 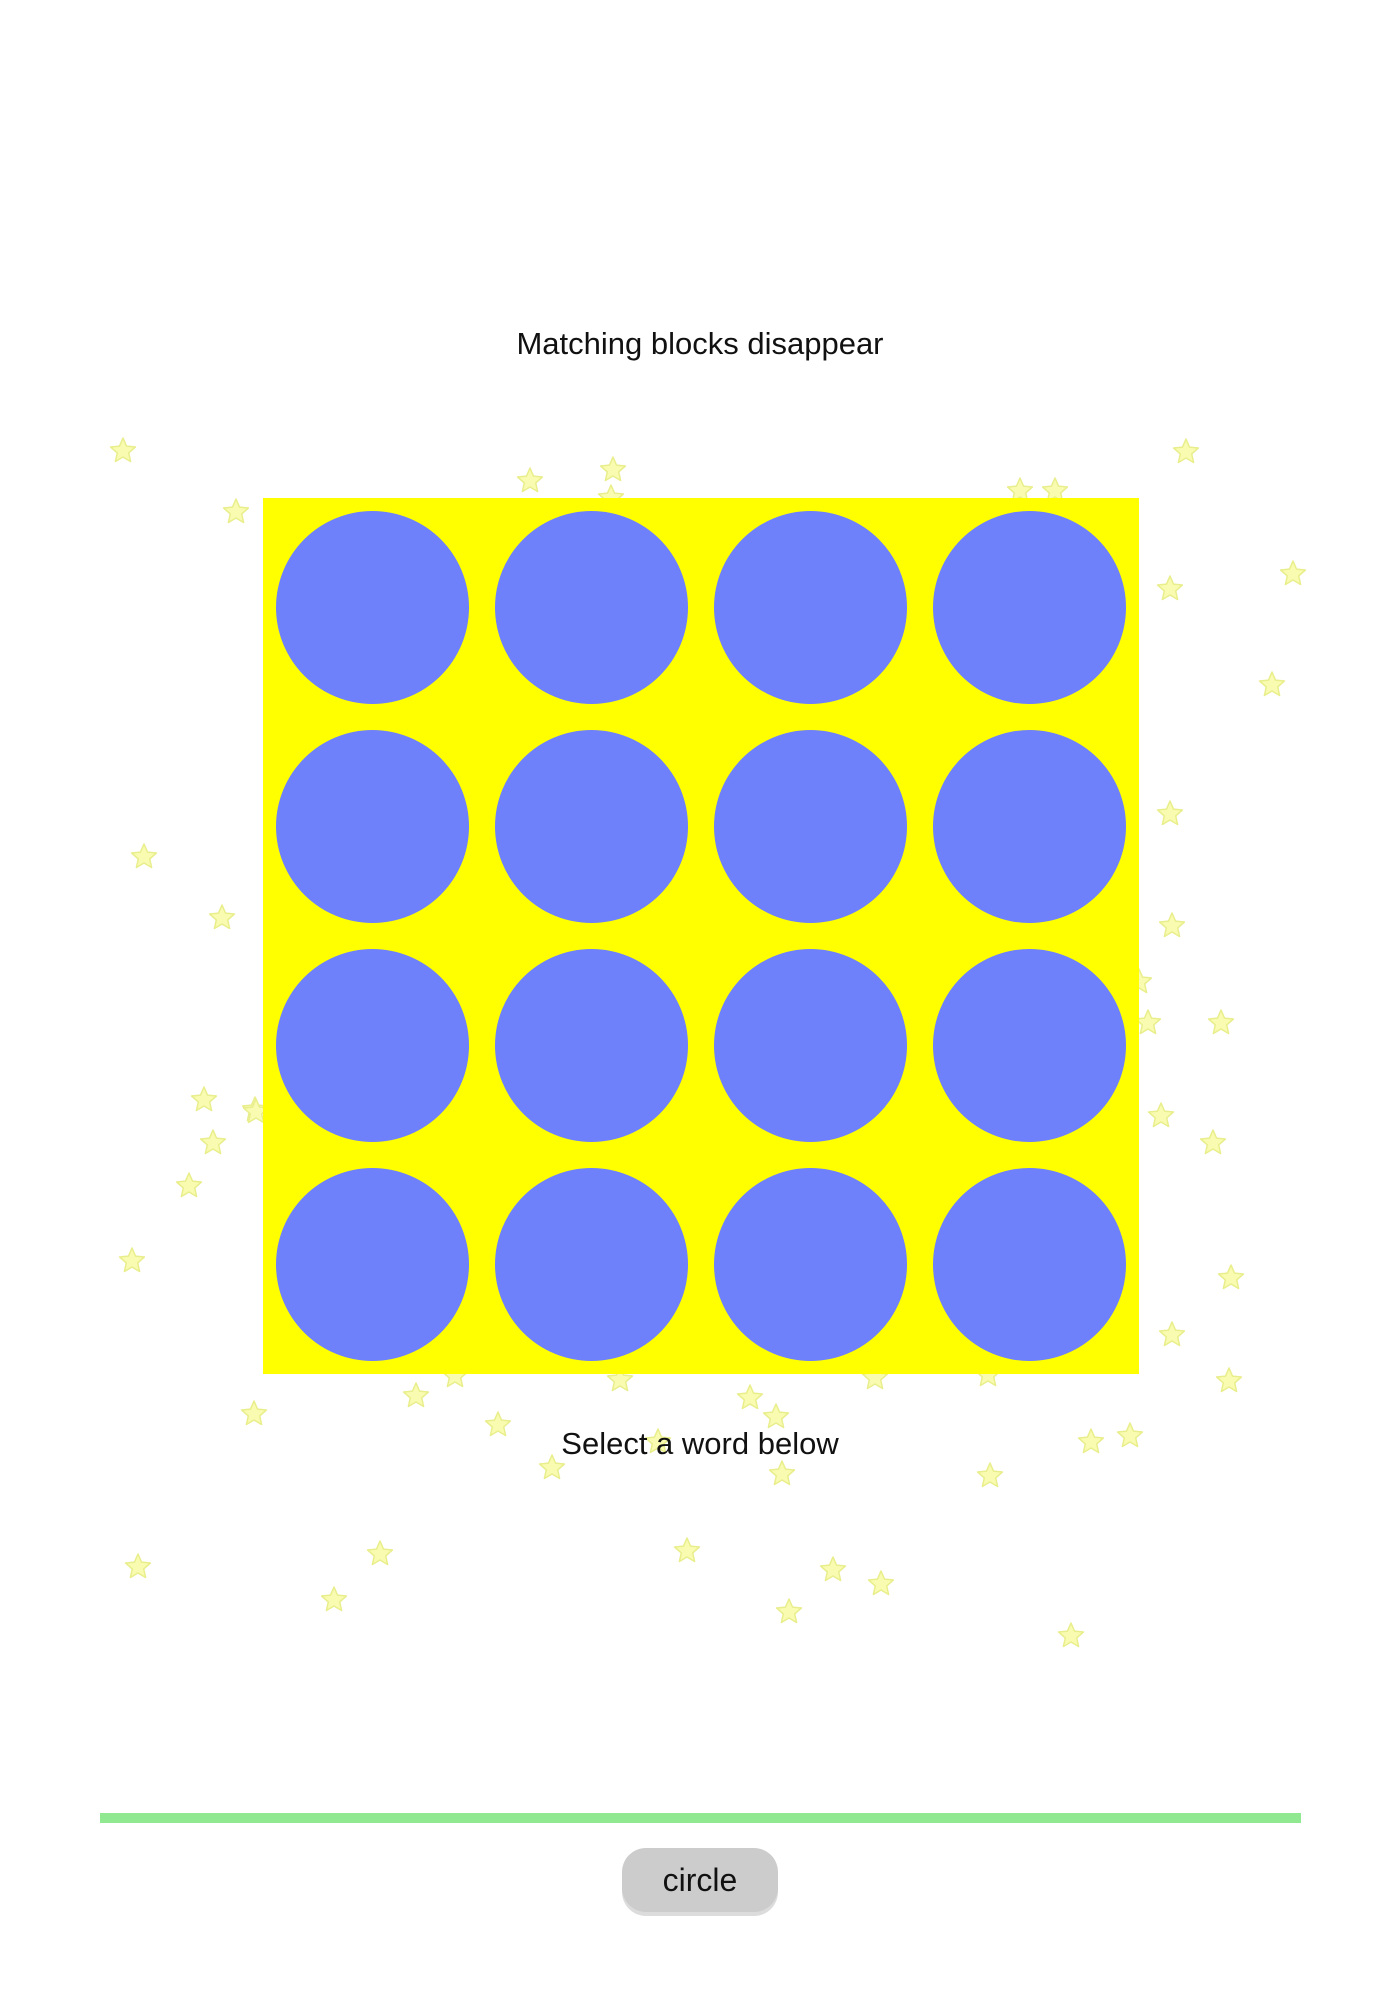 I want to click on progress-bar-fill, so click(x=700, y=1818).